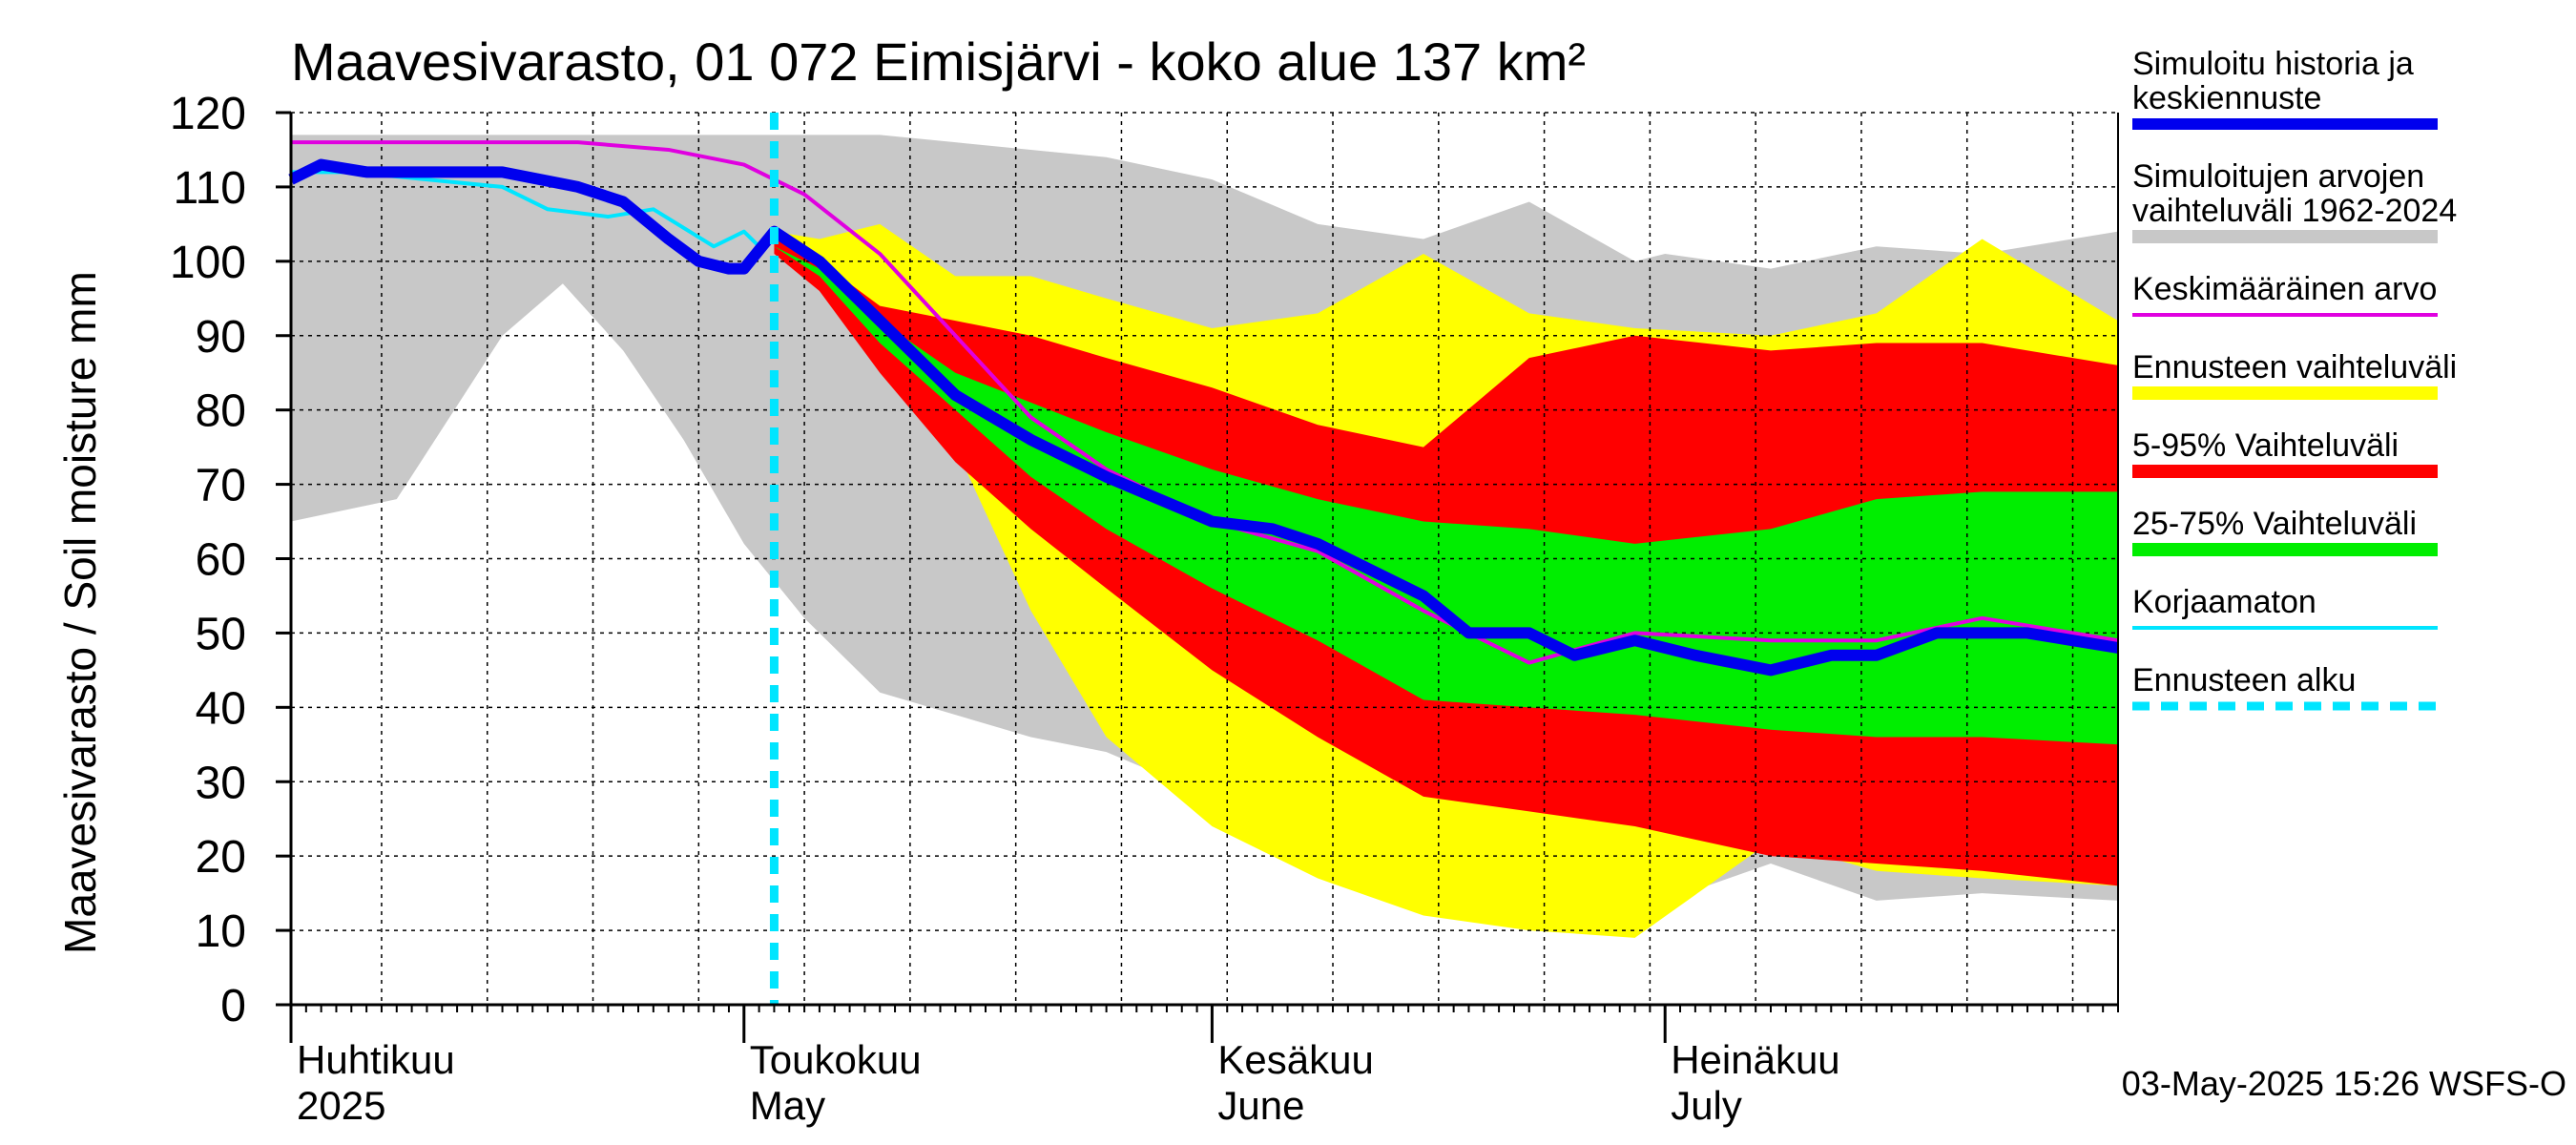  What do you see at coordinates (2224, 602) in the screenshot?
I see `legend-label-uncorrected: Korjaamaton` at bounding box center [2224, 602].